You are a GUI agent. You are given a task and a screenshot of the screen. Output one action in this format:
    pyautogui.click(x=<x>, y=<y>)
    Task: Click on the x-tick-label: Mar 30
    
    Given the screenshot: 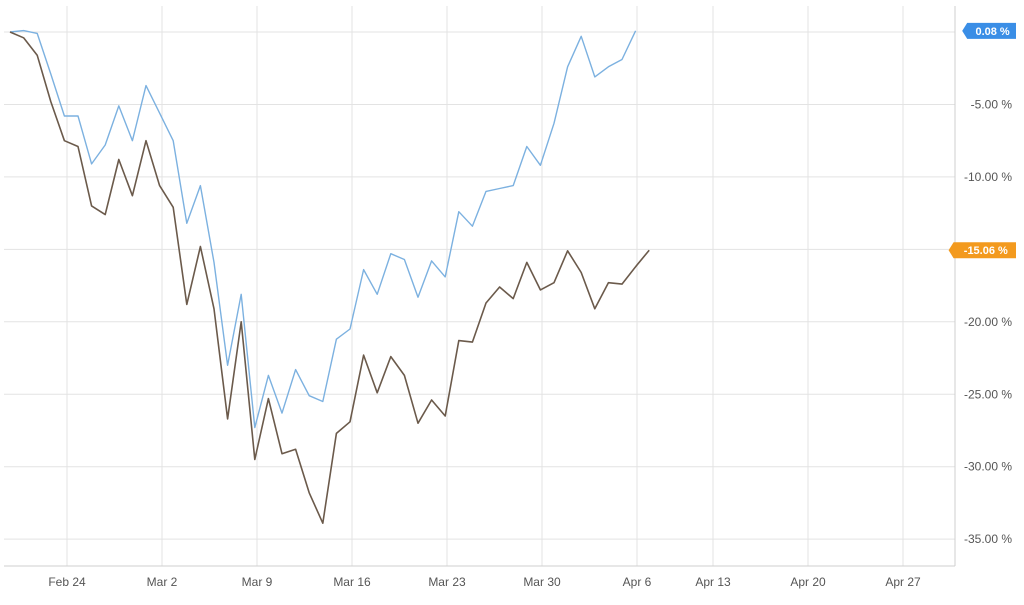 What is the action you would take?
    pyautogui.click(x=542, y=582)
    